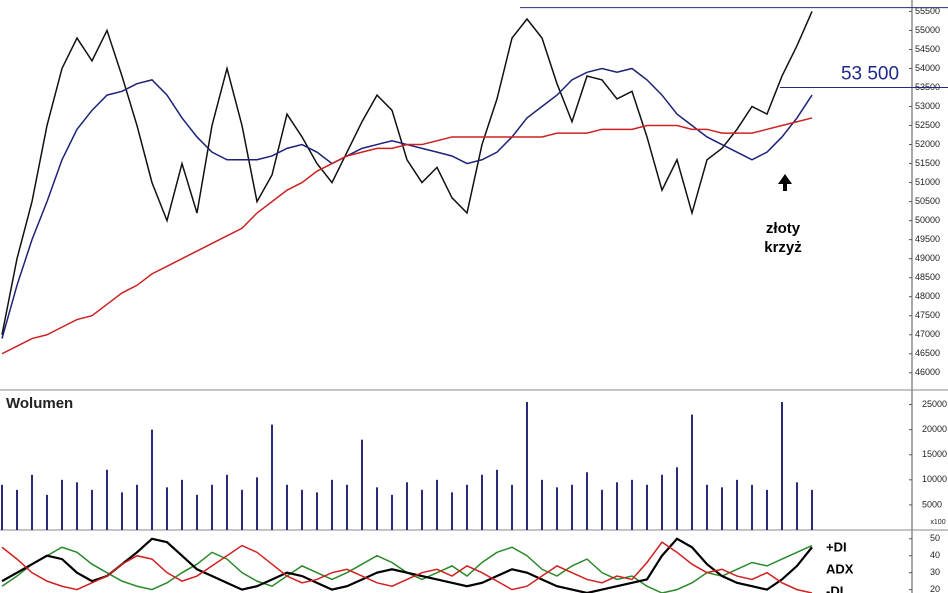  What do you see at coordinates (783, 228) in the screenshot?
I see `annotation: złoty` at bounding box center [783, 228].